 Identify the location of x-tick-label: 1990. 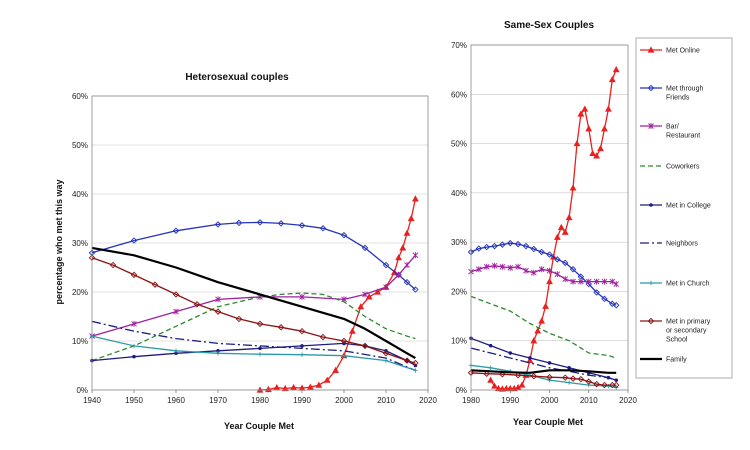
(510, 400).